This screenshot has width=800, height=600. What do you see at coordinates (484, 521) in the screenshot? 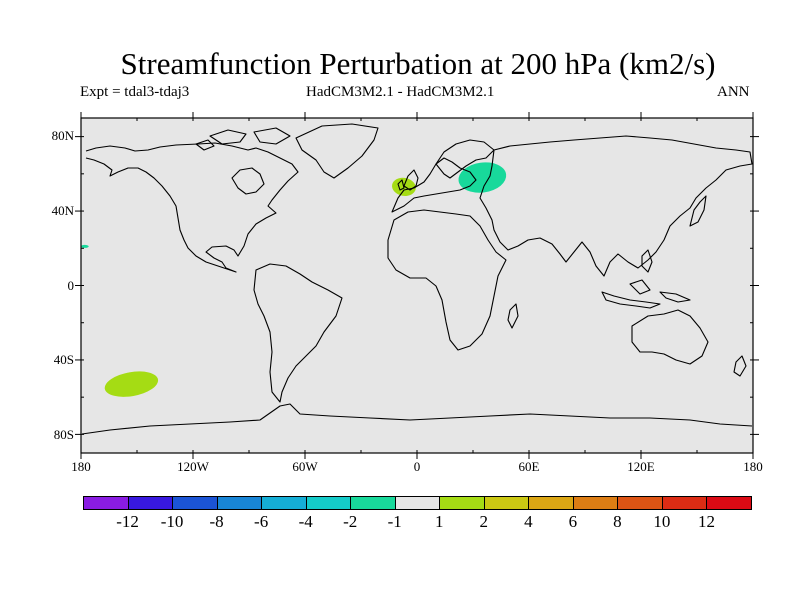
I see `colorbar-label: 2` at bounding box center [484, 521].